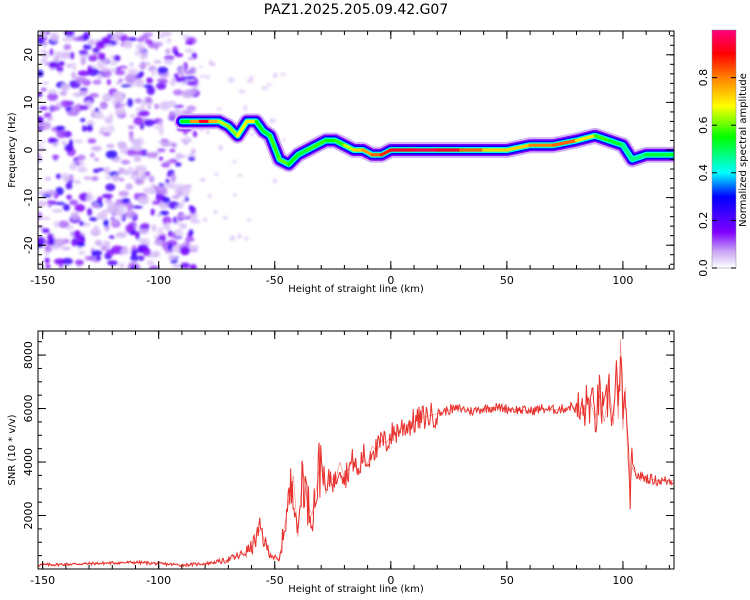  I want to click on y-tick-label: 20, so click(28, 55).